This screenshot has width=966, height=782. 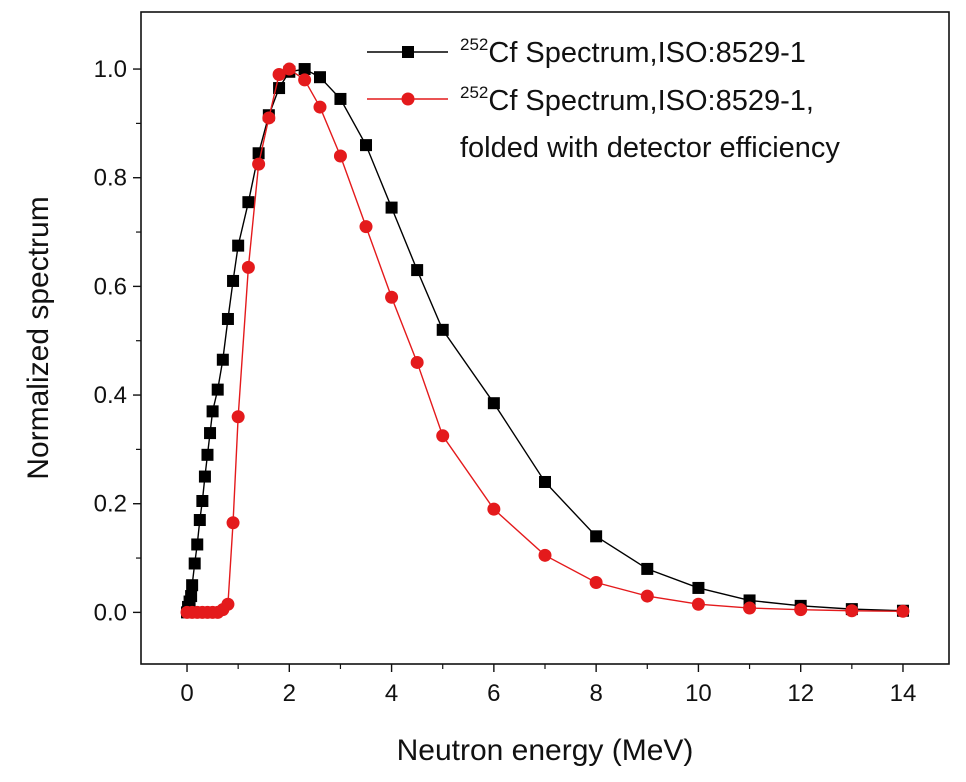 What do you see at coordinates (110, 286) in the screenshot?
I see `y-tick-label: 0.6` at bounding box center [110, 286].